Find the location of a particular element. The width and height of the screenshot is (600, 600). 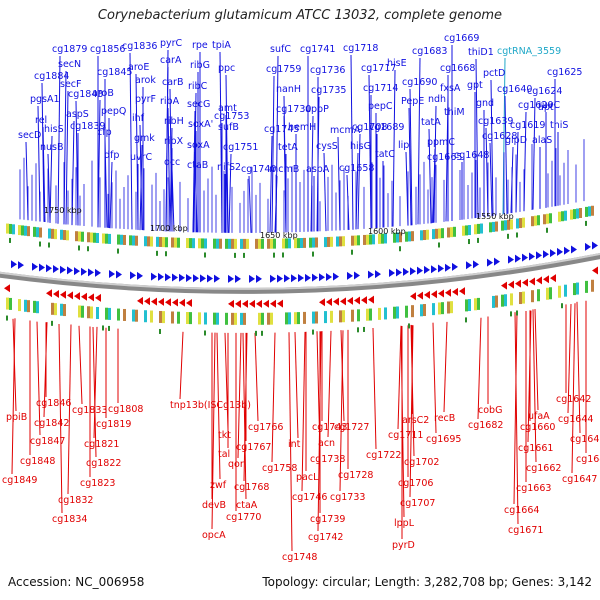

reverse-gene-label: cg1770 is located at coordinates (243, 517).